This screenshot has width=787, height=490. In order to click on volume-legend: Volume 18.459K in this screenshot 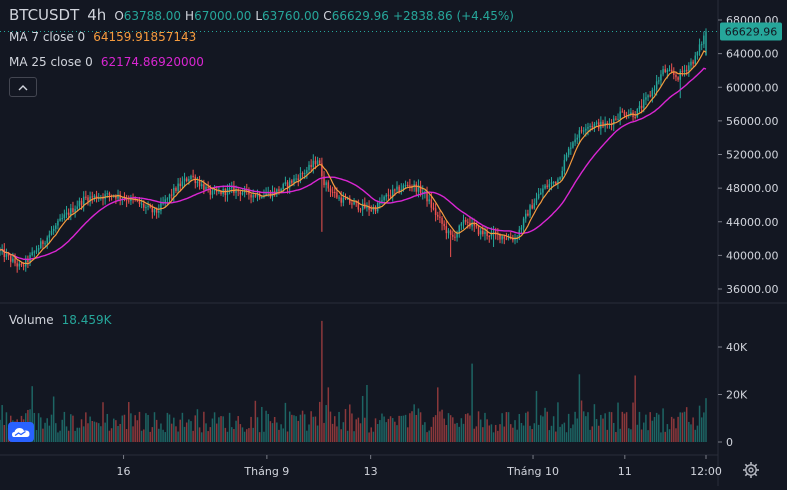, I will do `click(60, 320)`.